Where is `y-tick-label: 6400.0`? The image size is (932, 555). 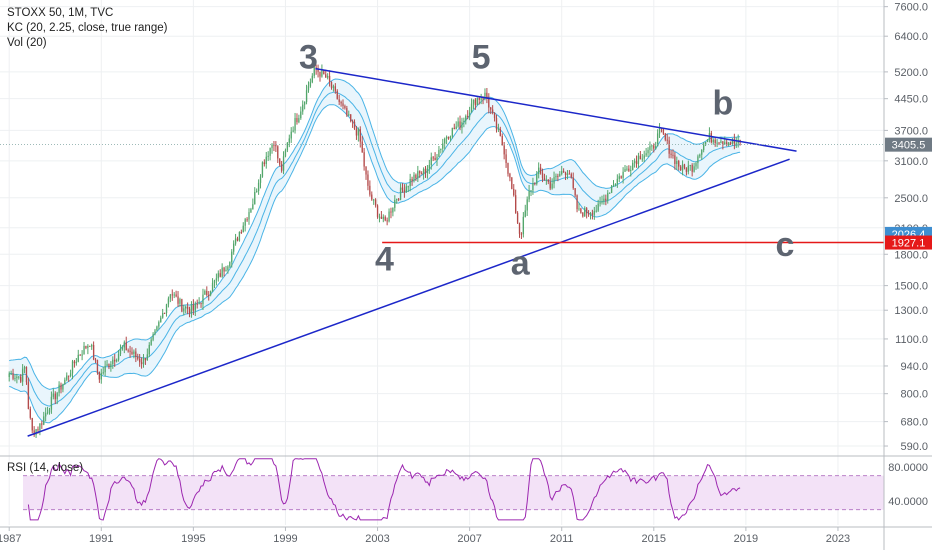
y-tick-label: 6400.0 is located at coordinates (911, 37).